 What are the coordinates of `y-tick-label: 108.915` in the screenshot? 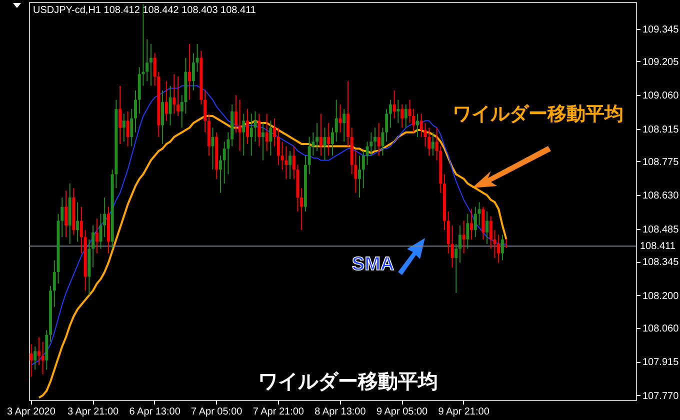 It's located at (661, 130).